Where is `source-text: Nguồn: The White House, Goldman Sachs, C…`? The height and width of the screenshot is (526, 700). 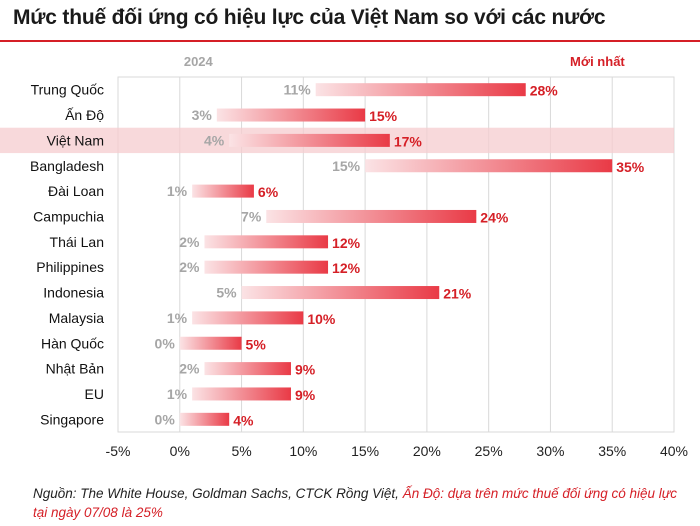
source-text: Nguồn: The White House, Goldman Sachs, C… is located at coordinates (218, 493).